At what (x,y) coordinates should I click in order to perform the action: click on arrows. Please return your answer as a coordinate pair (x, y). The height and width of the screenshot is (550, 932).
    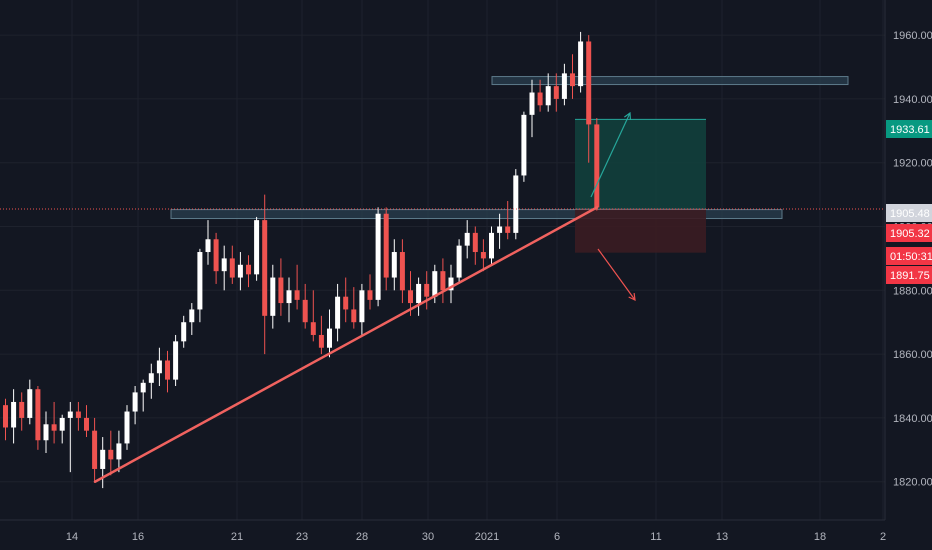
    Looking at the image, I should click on (613, 206).